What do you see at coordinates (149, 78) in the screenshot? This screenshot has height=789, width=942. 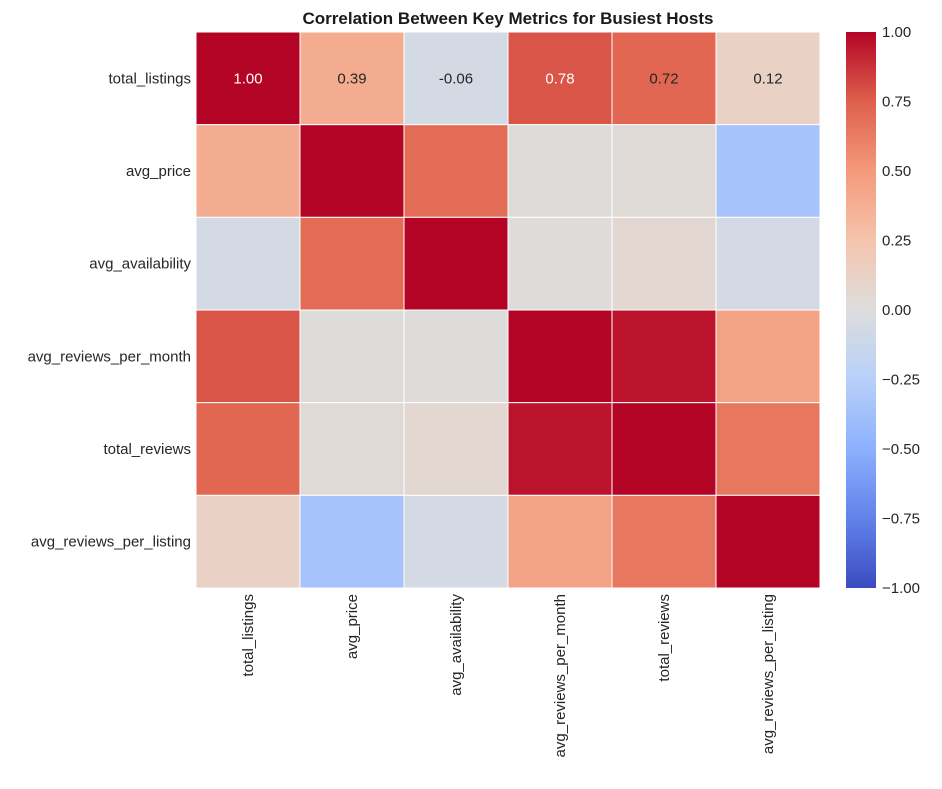 I see `row-label-0: total_listings` at bounding box center [149, 78].